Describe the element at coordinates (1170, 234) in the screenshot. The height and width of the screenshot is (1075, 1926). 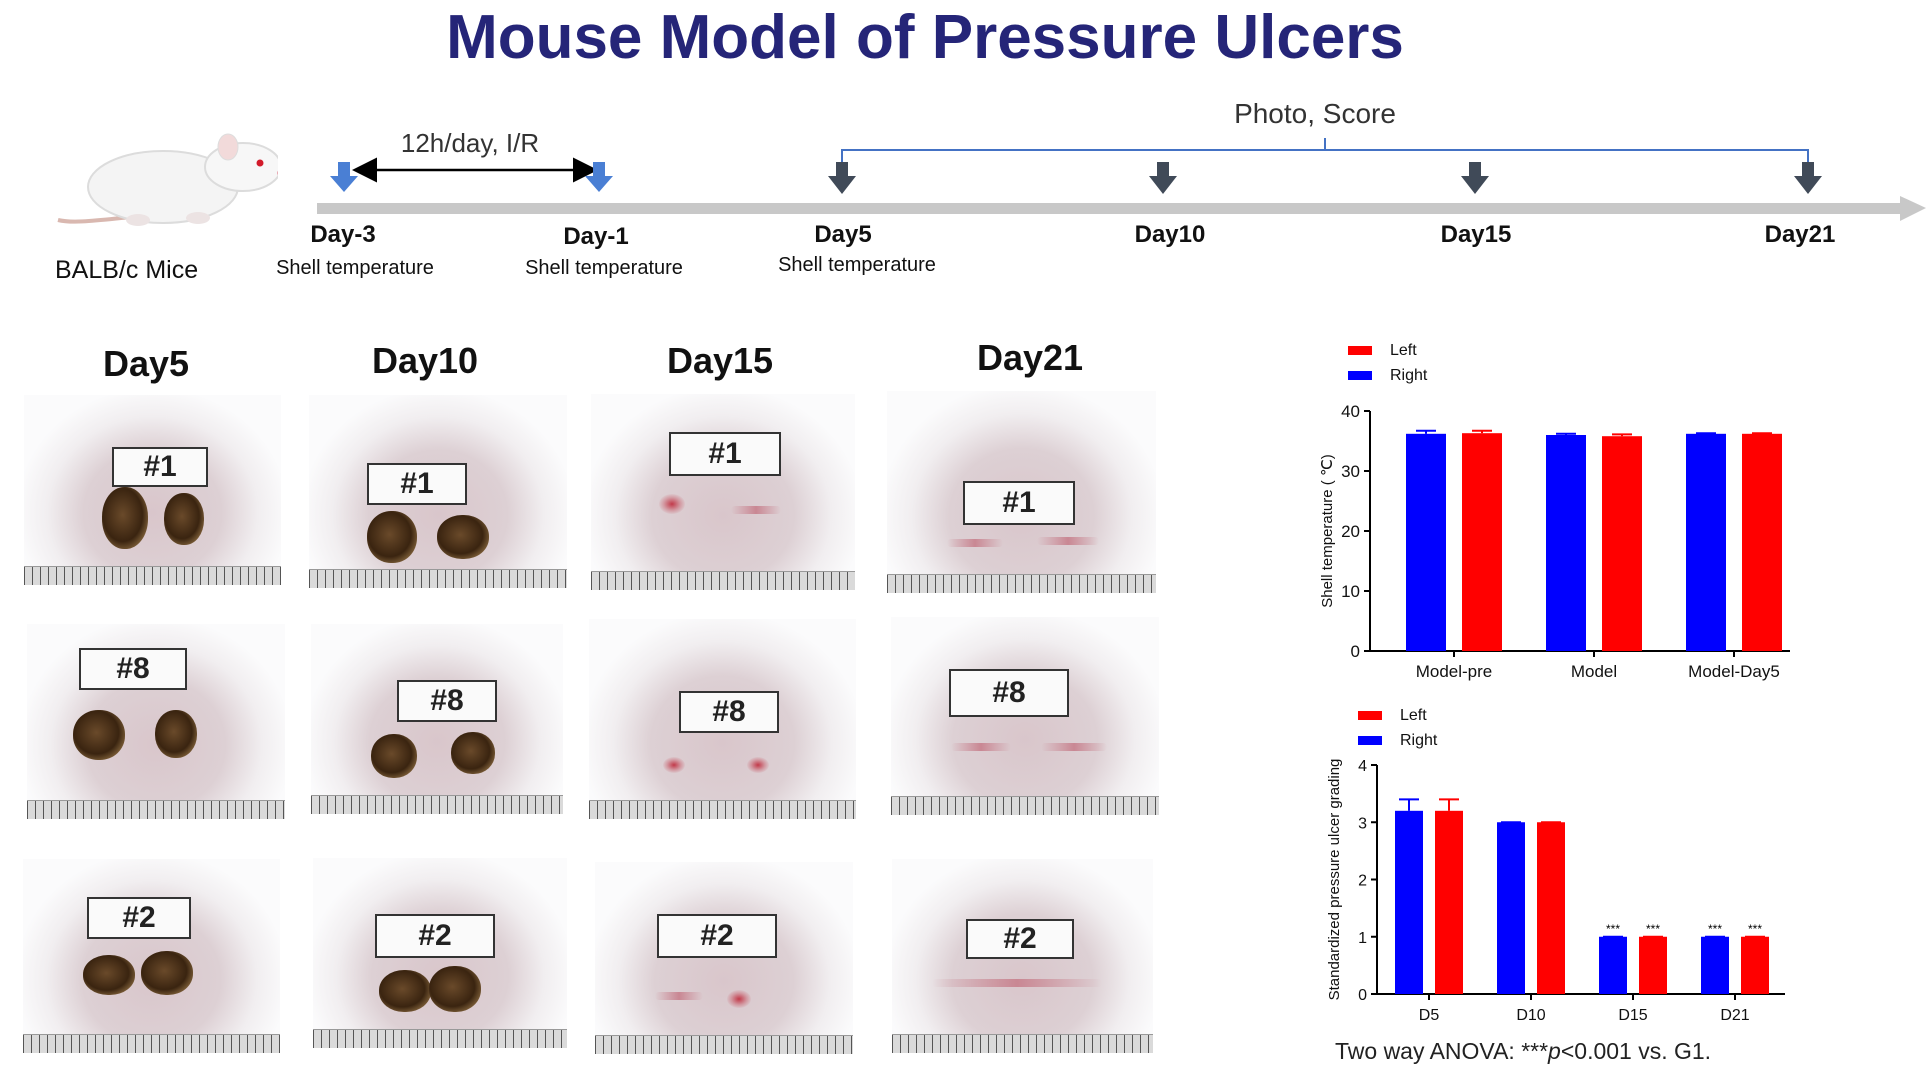
I see `timeline-day: Day10` at that location.